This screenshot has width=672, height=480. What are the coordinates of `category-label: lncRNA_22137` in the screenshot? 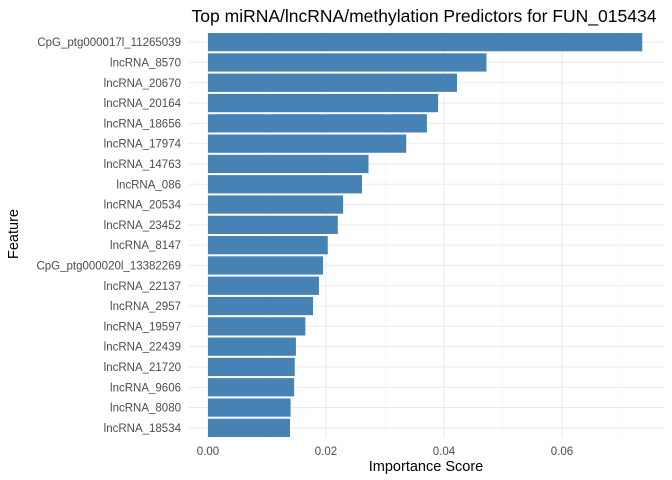 It's located at (142, 287).